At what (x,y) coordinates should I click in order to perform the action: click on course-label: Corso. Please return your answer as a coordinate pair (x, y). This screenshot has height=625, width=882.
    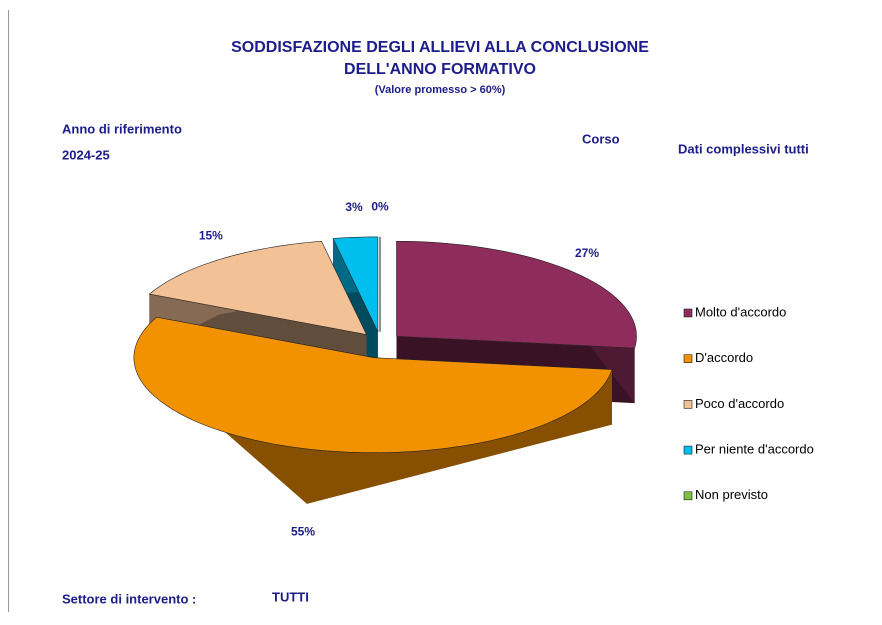
    Looking at the image, I should click on (601, 138).